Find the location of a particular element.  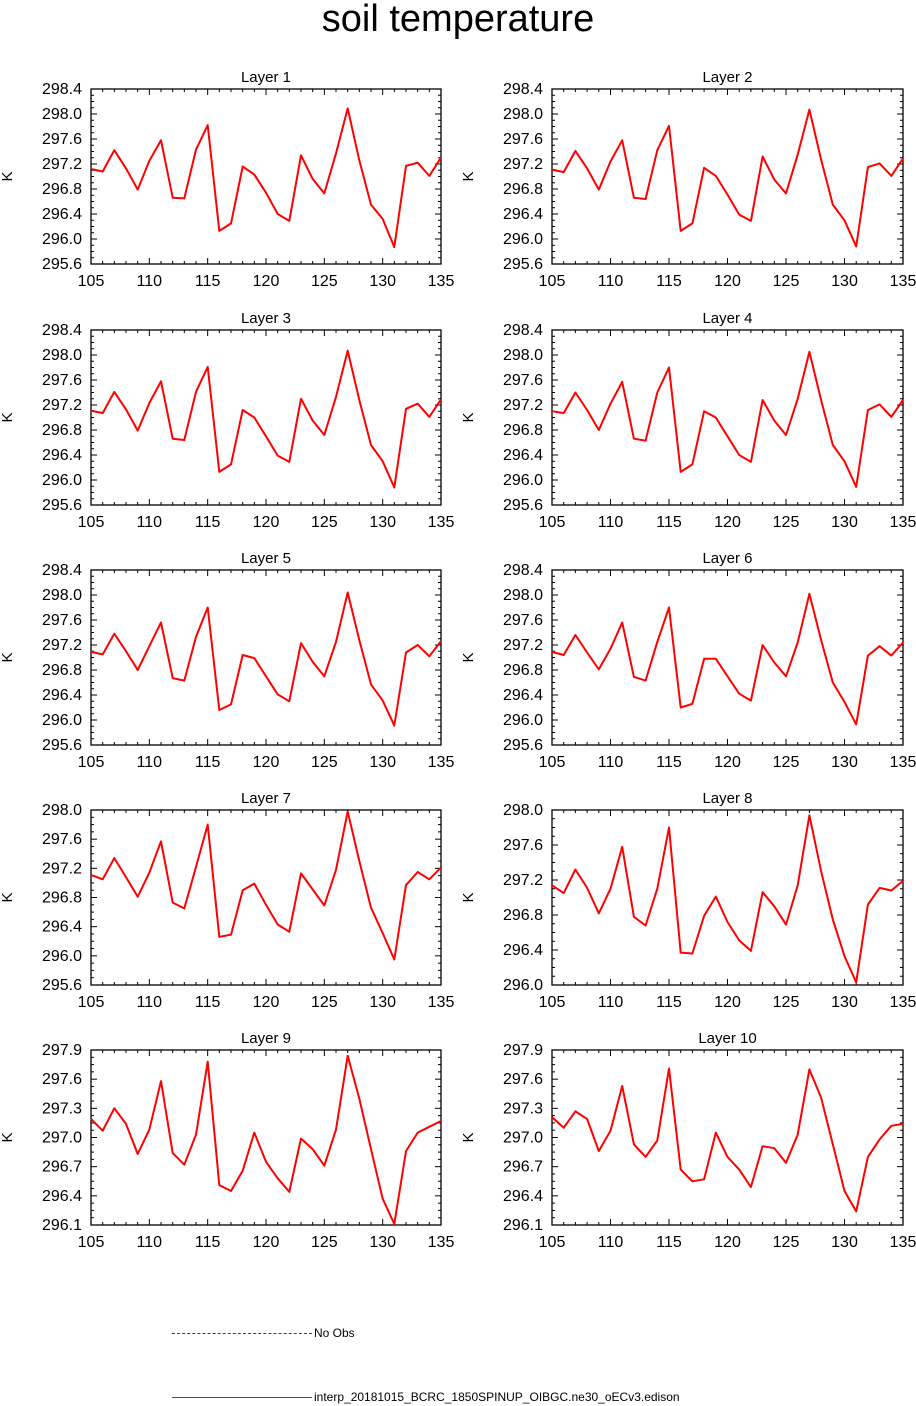

y-tick-label-layer-3: 295.6 is located at coordinates (62, 505).